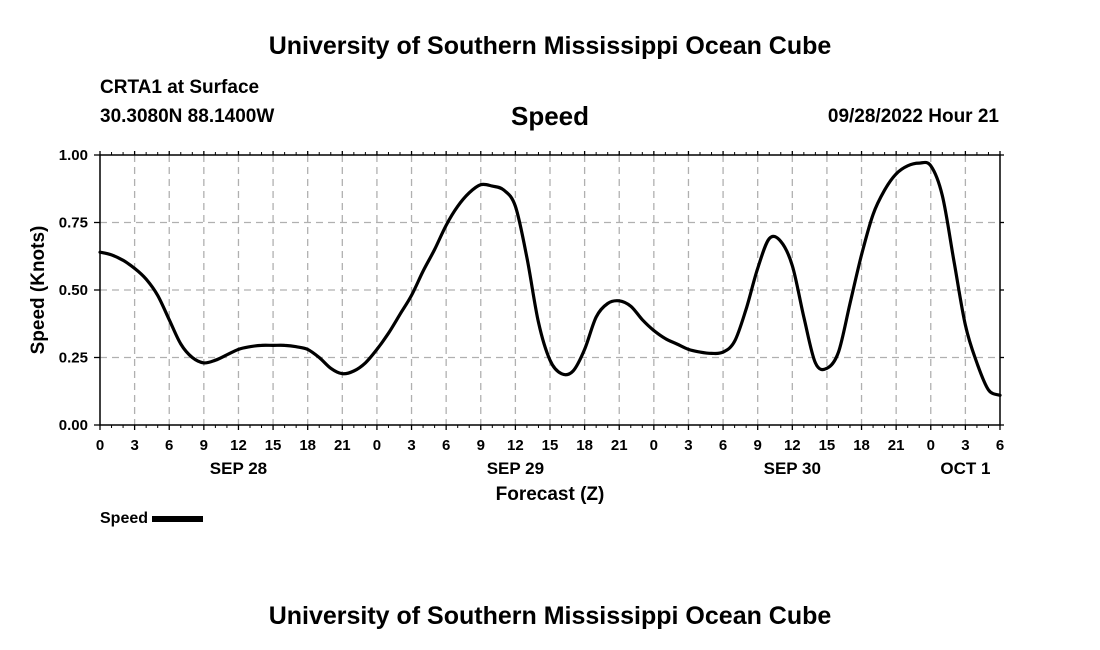 This screenshot has height=650, width=1100. Describe the element at coordinates (73, 223) in the screenshot. I see `y-tick-label: 0.75` at that location.